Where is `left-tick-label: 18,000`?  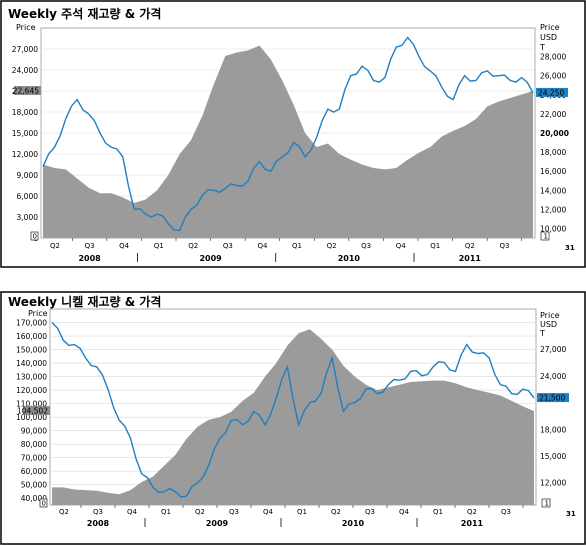 left-tick-label: 18,000 is located at coordinates (25, 112).